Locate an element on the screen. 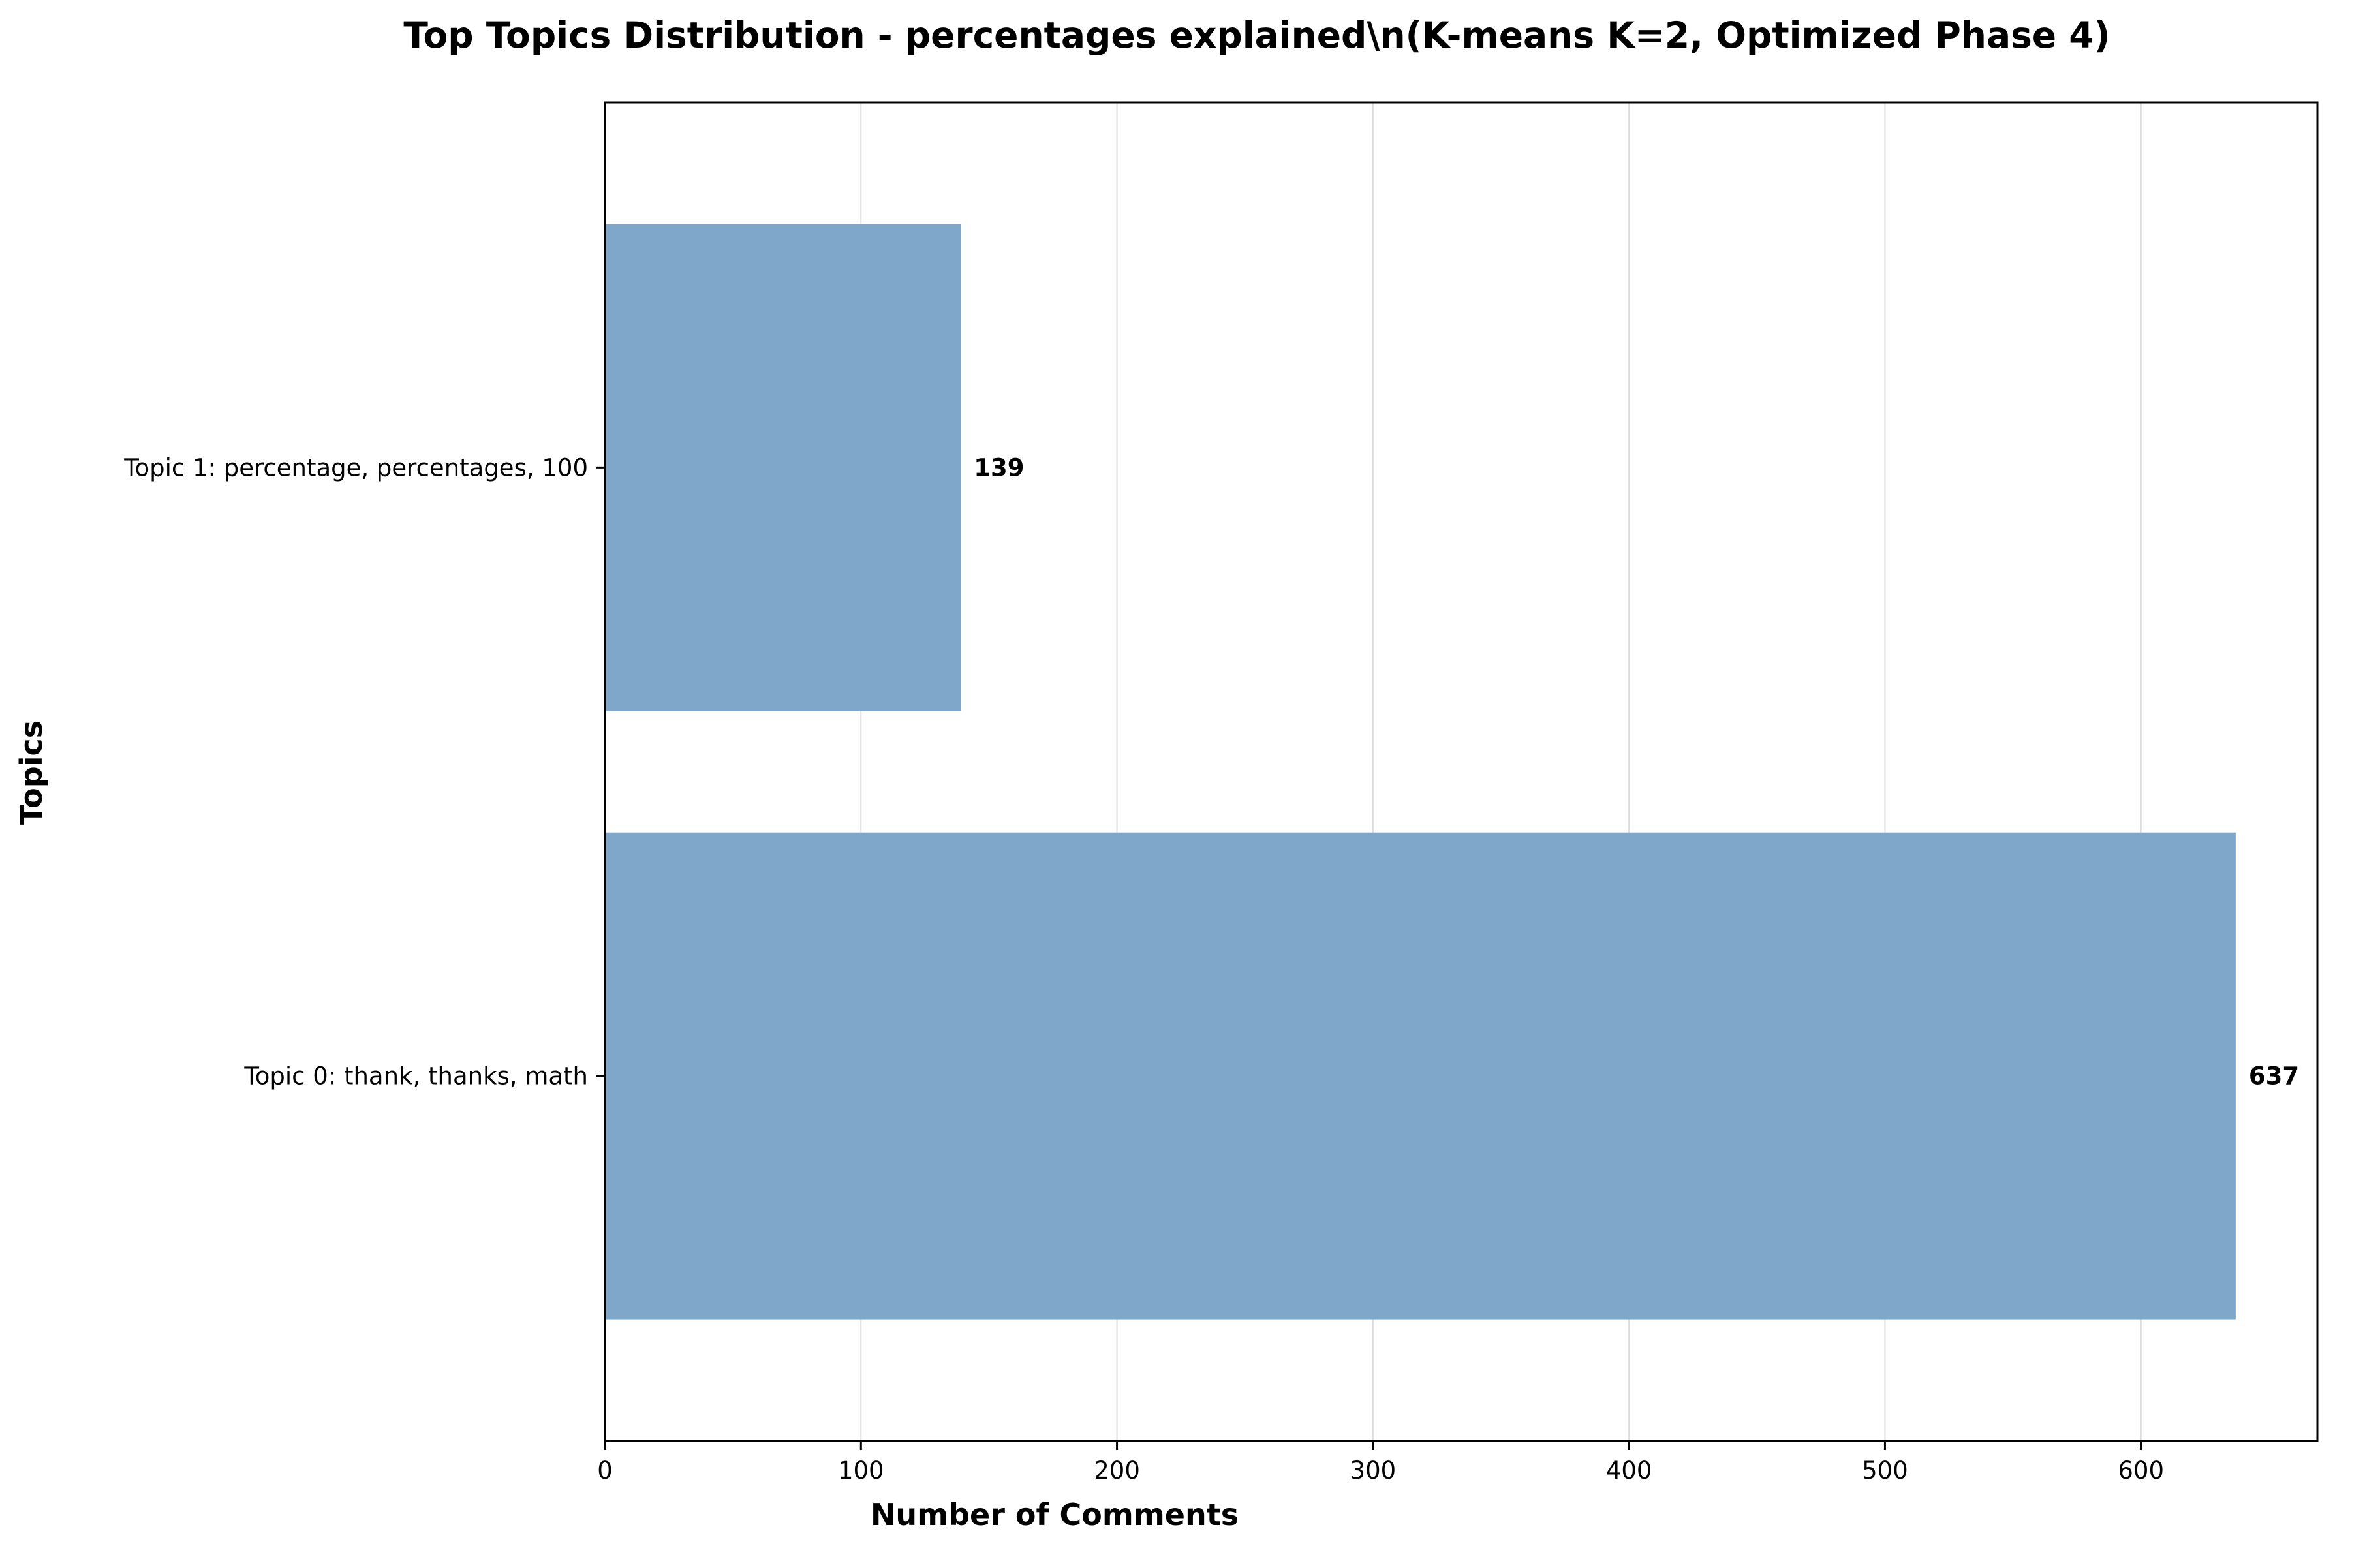 The width and height of the screenshot is (2380, 1544). x-tick-label: 300 is located at coordinates (1374, 1471).